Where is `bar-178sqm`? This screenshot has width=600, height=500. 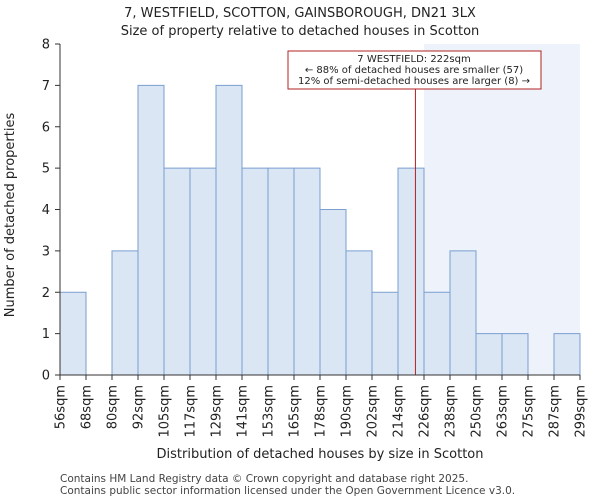
bar-178sqm is located at coordinates (333, 292).